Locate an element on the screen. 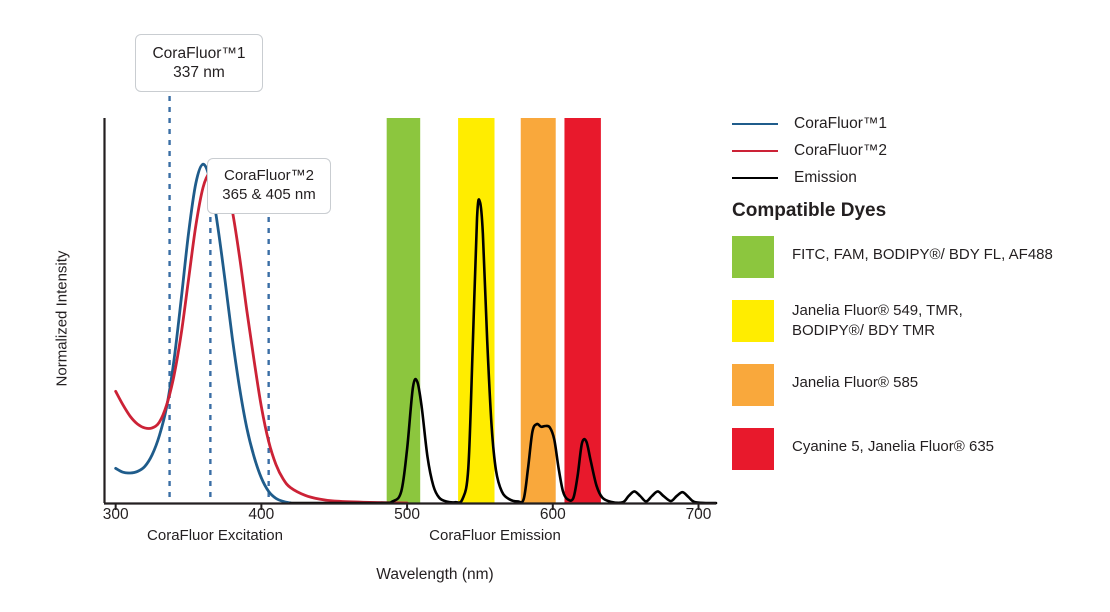 Image resolution: width=1110 pixels, height=612 pixels. dye-item-label: FITC, FAM, BODIPY®/ BDY FL, AF488 is located at coordinates (922, 254).